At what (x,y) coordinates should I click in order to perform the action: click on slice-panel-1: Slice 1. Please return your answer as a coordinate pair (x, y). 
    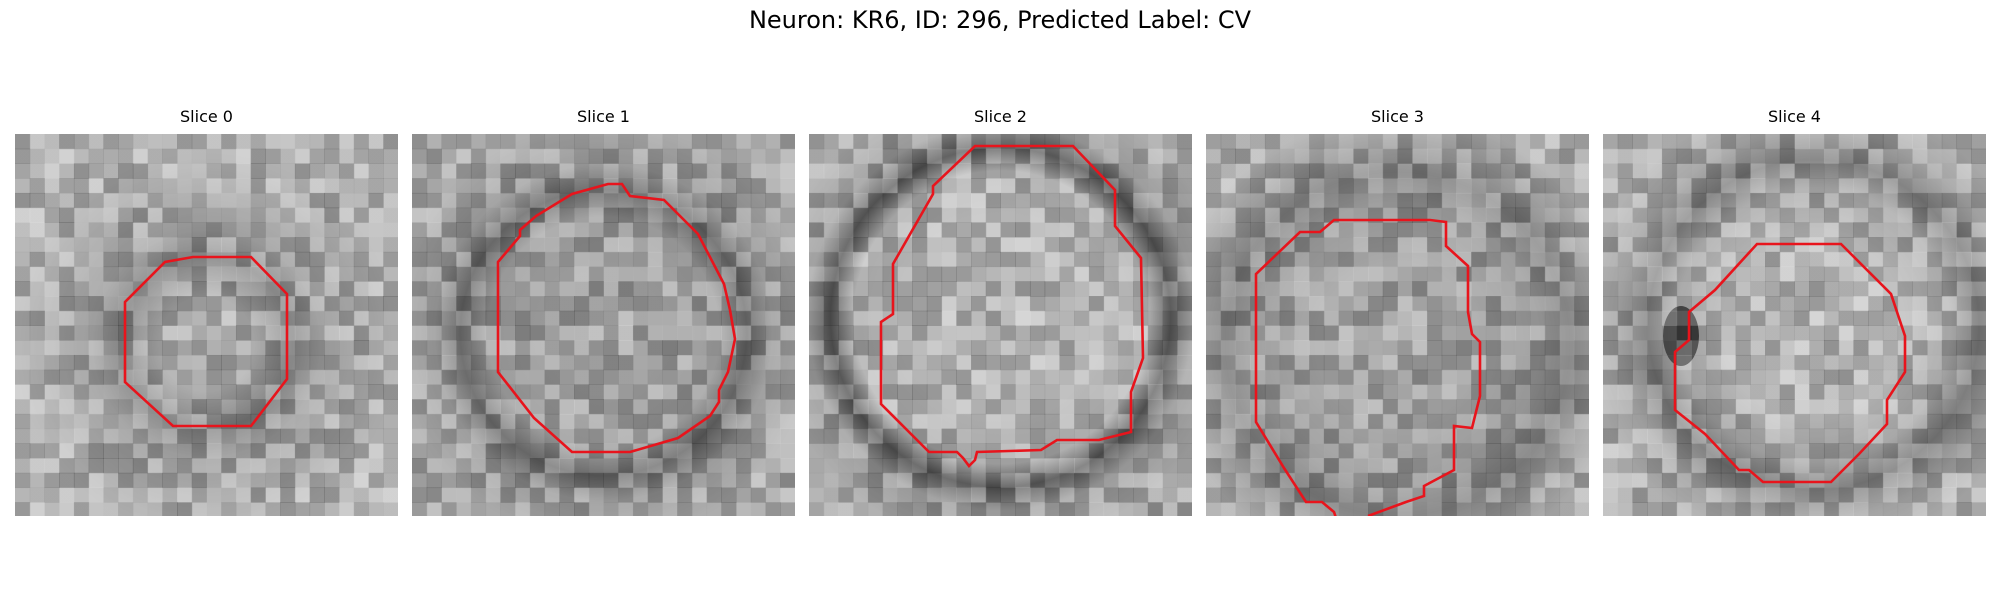
    Looking at the image, I should click on (603, 311).